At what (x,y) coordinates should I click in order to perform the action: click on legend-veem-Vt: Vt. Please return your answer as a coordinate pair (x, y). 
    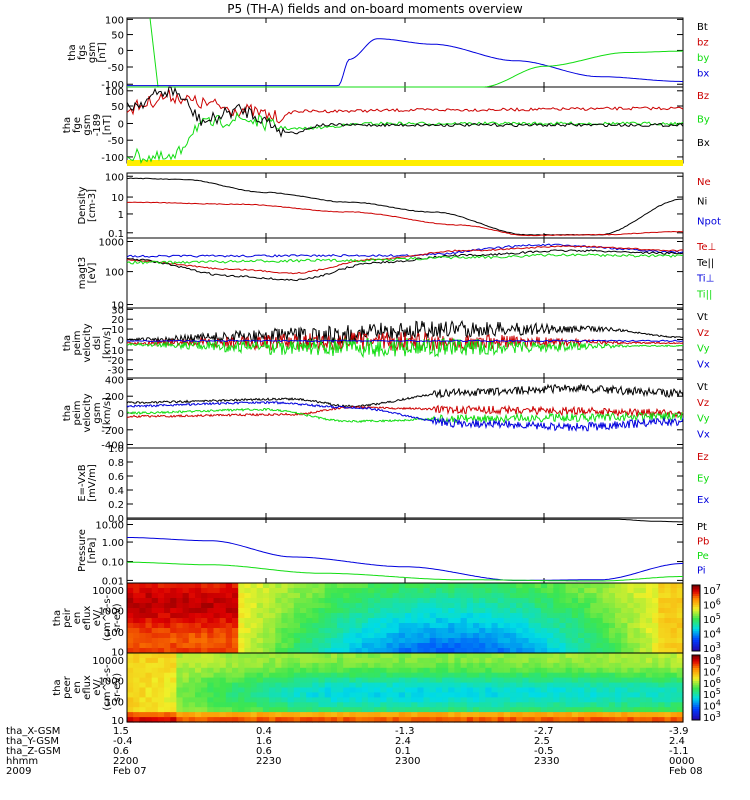
    Looking at the image, I should click on (702, 317).